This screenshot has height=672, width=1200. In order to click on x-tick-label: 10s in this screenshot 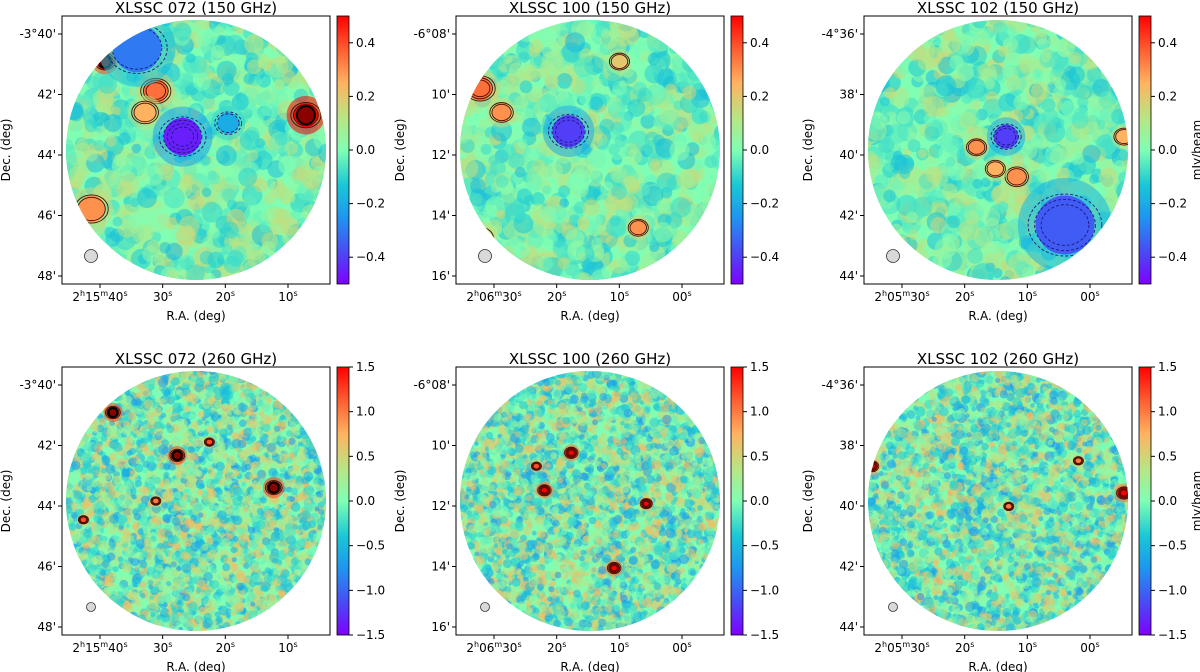, I will do `click(287, 296)`.